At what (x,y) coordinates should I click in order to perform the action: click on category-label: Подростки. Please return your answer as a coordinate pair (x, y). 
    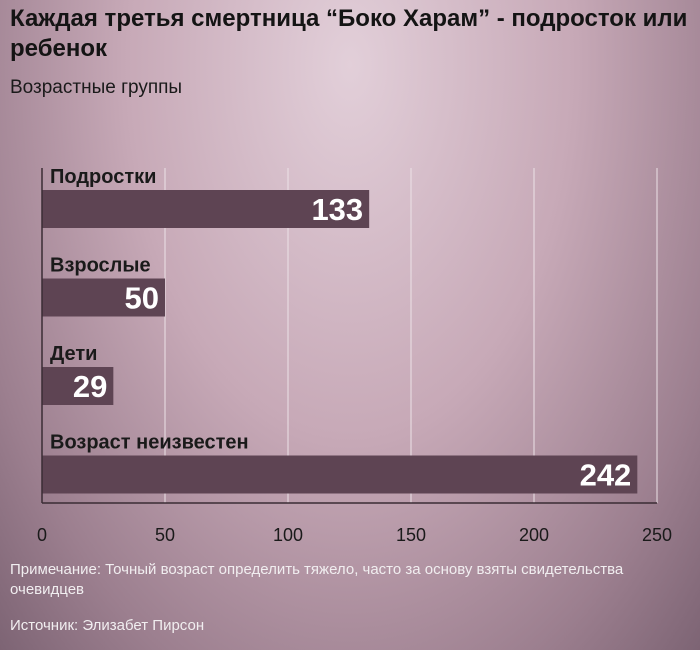
    Looking at the image, I should click on (103, 177).